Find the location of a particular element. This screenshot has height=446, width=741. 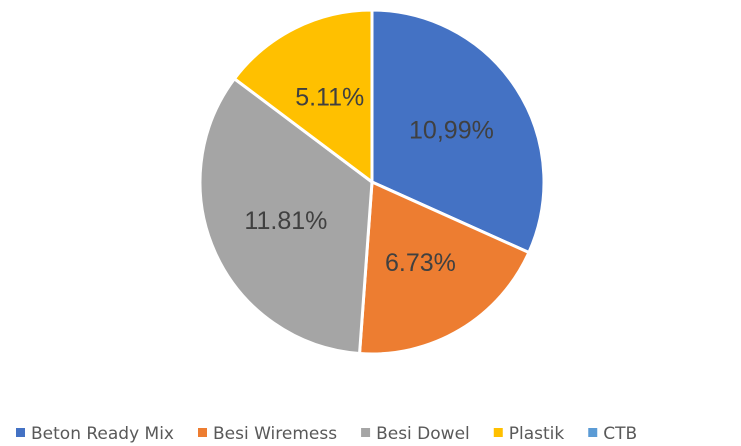

legend-label-ctb: CTB is located at coordinates (620, 434).